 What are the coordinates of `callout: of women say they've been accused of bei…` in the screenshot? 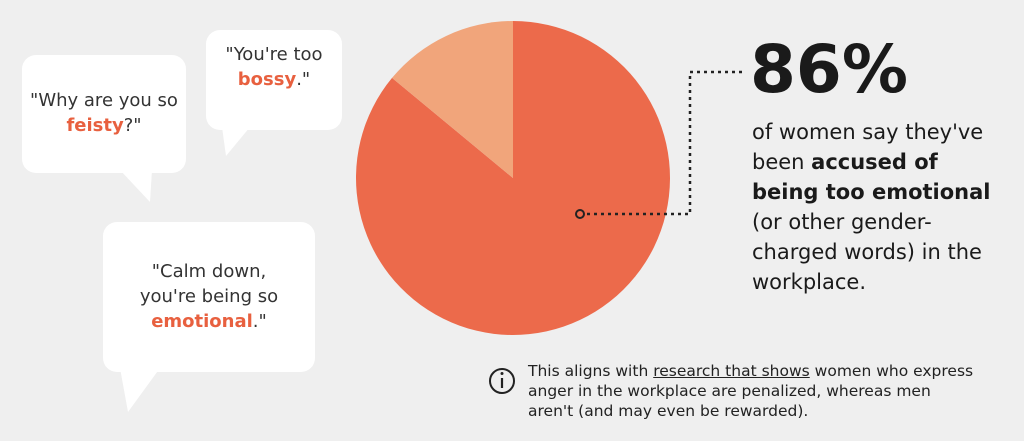 It's located at (872, 207).